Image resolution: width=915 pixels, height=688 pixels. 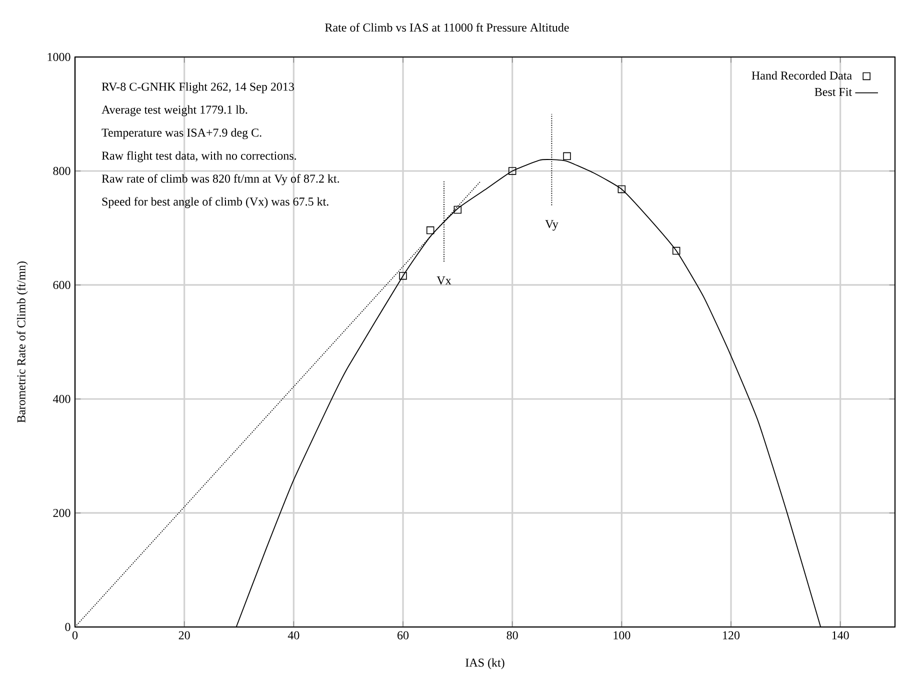 I want to click on annotation: Speed for best angle of climb (Vx) was 67.5 kt., so click(x=215, y=202).